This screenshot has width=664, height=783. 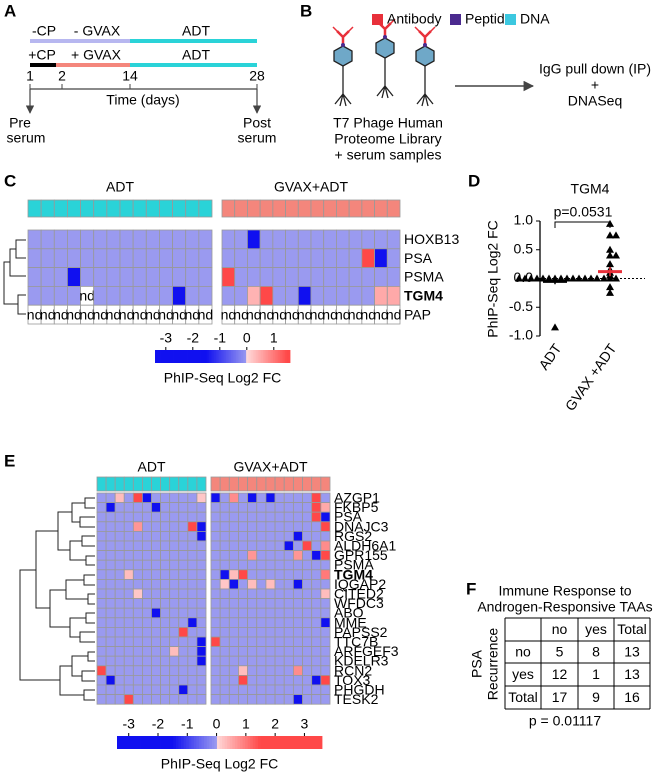 What do you see at coordinates (583, 212) in the screenshot?
I see `annotation: p=0.0531` at bounding box center [583, 212].